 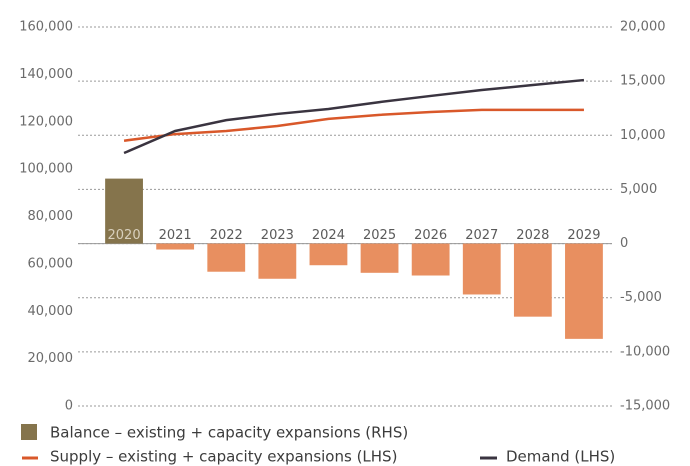 I want to click on y-tick-label: 20,000, so click(x=51, y=358).